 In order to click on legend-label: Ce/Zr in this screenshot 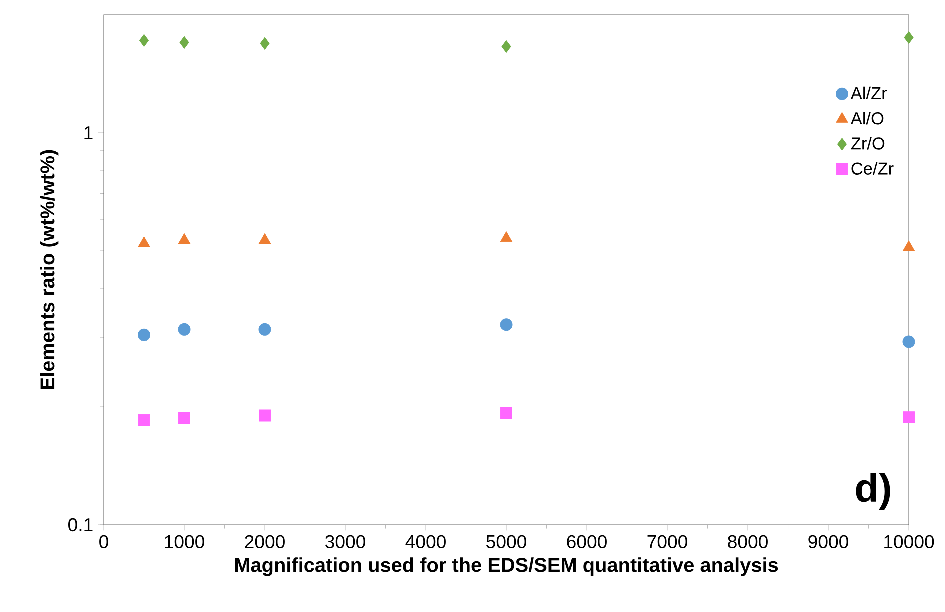, I will do `click(873, 168)`.